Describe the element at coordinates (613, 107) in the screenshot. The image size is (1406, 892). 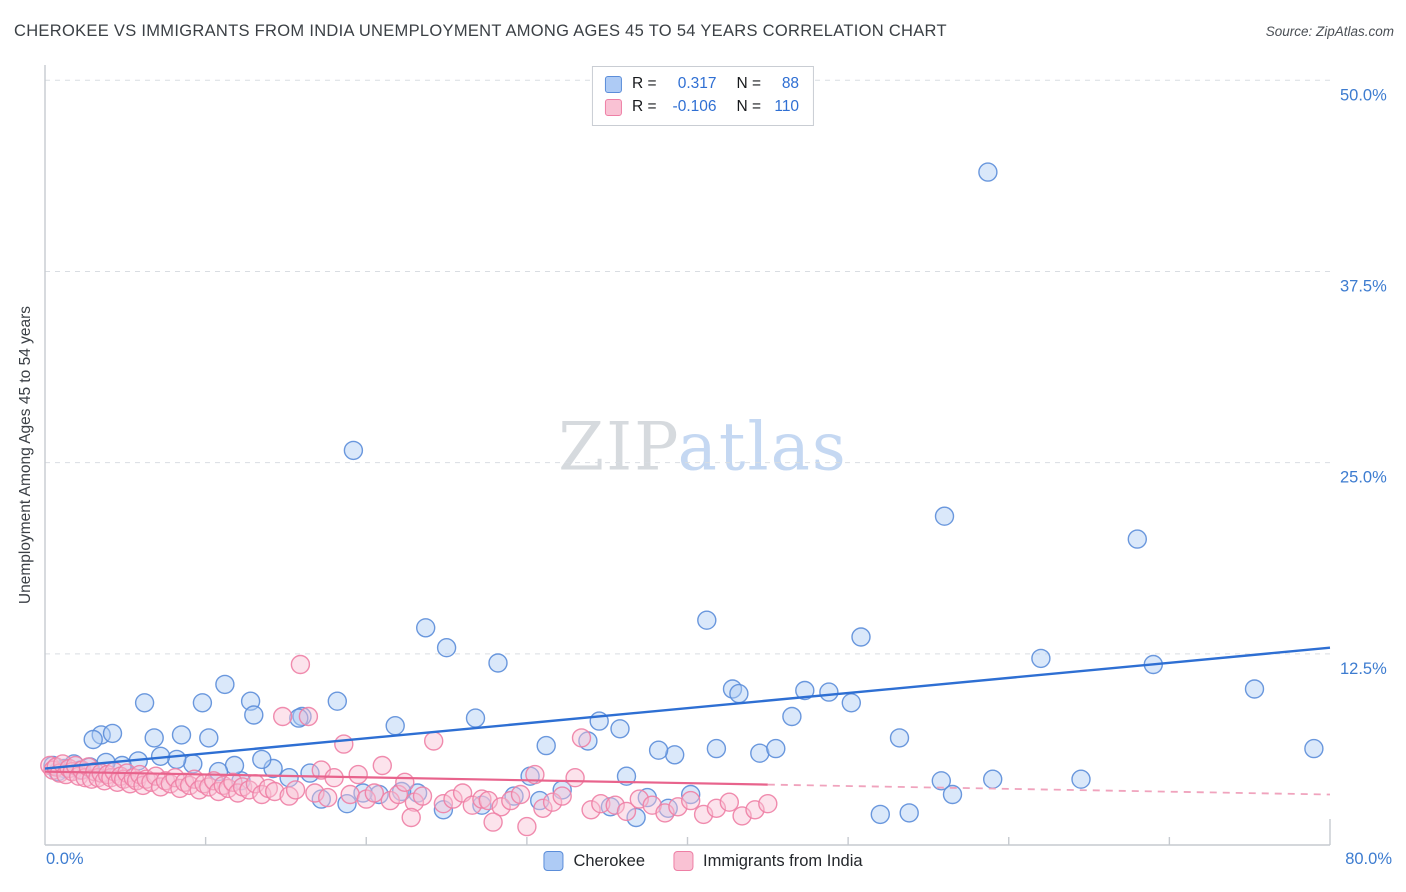
I see `india-swatch-icon` at that location.